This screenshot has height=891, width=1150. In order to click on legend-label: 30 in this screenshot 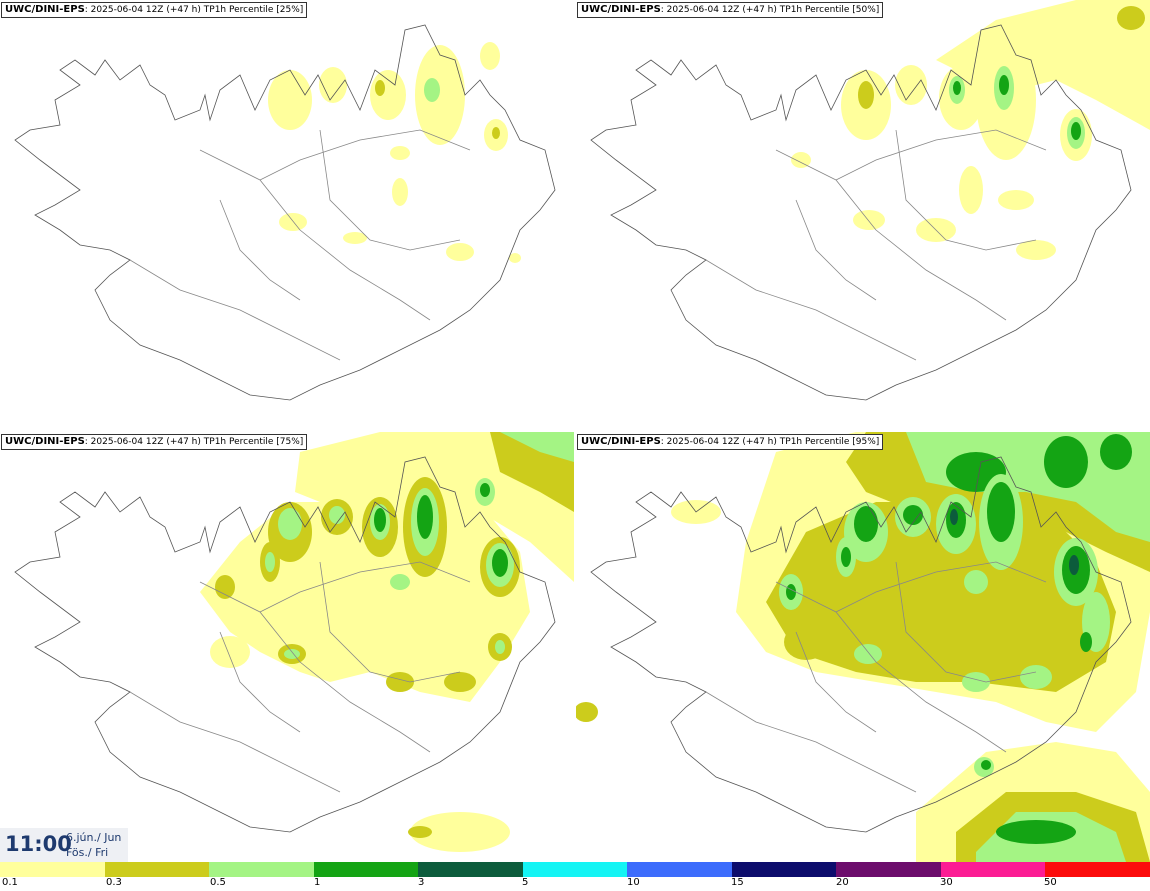, I will do `click(946, 882)`.